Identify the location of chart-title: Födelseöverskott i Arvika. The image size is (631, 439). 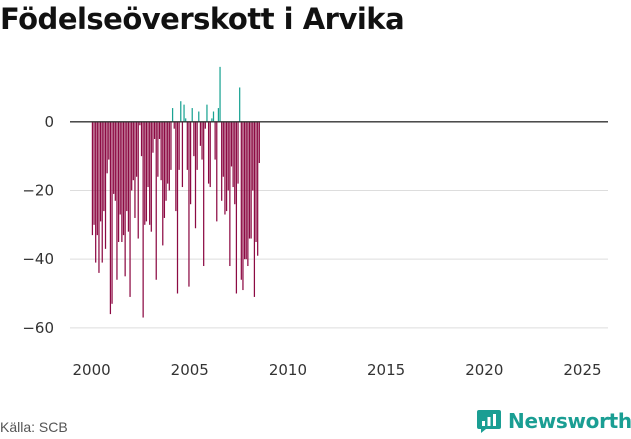
(202, 19).